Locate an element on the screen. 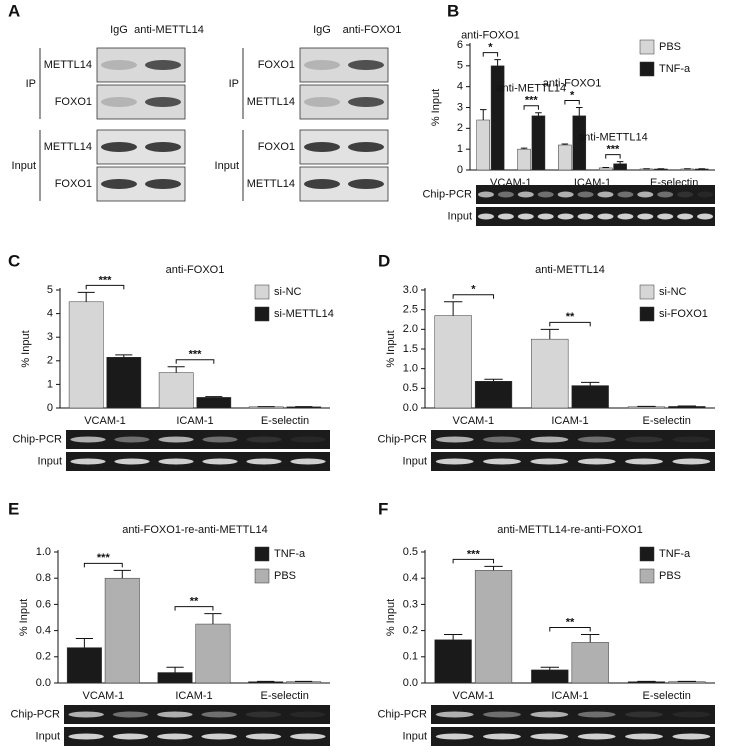 The height and width of the screenshot is (753, 729). sig-label: *** is located at coordinates (196, 355).